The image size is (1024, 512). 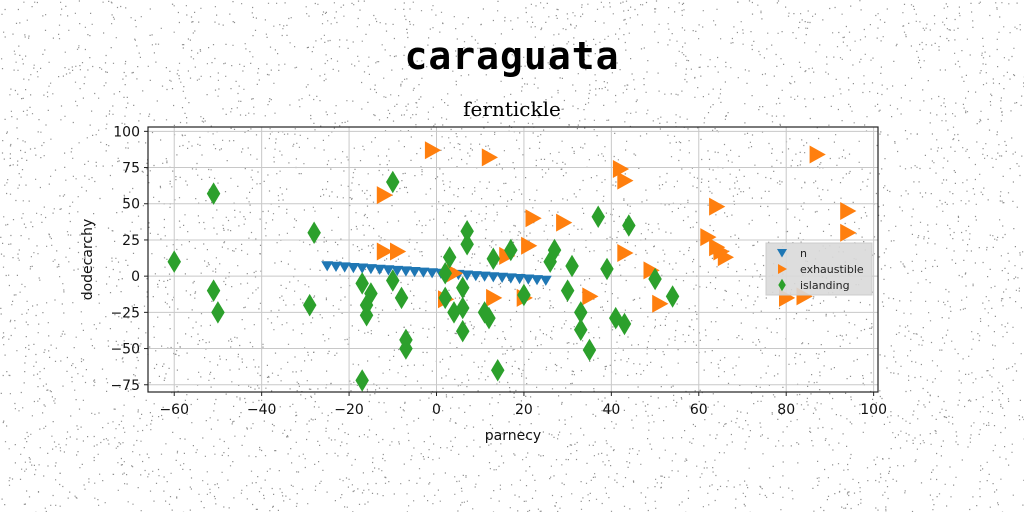 I want to click on x-tick-label: 60, so click(x=699, y=410).